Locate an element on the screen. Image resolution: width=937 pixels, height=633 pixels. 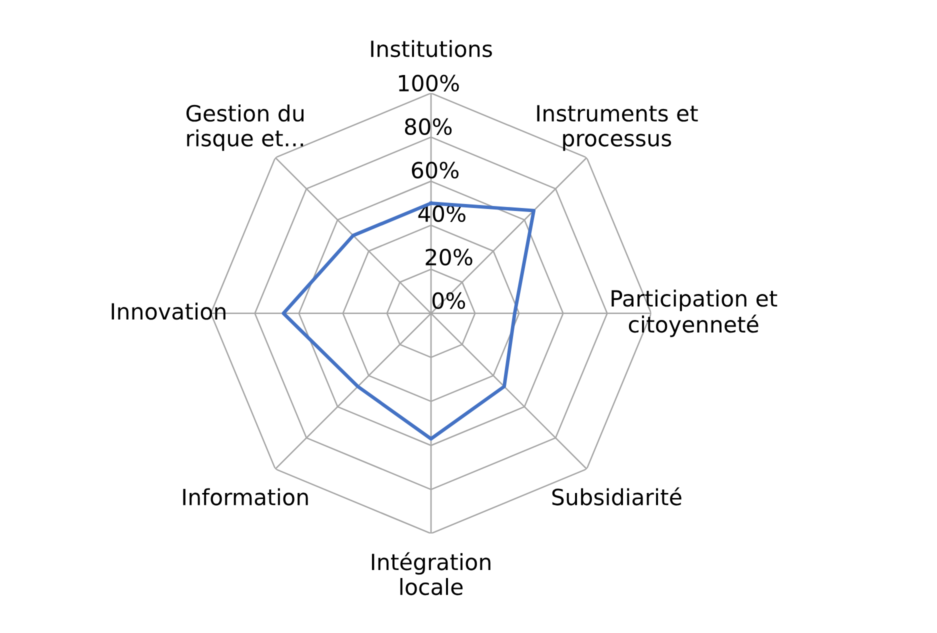
spoke-label: Institutions is located at coordinates (431, 49).